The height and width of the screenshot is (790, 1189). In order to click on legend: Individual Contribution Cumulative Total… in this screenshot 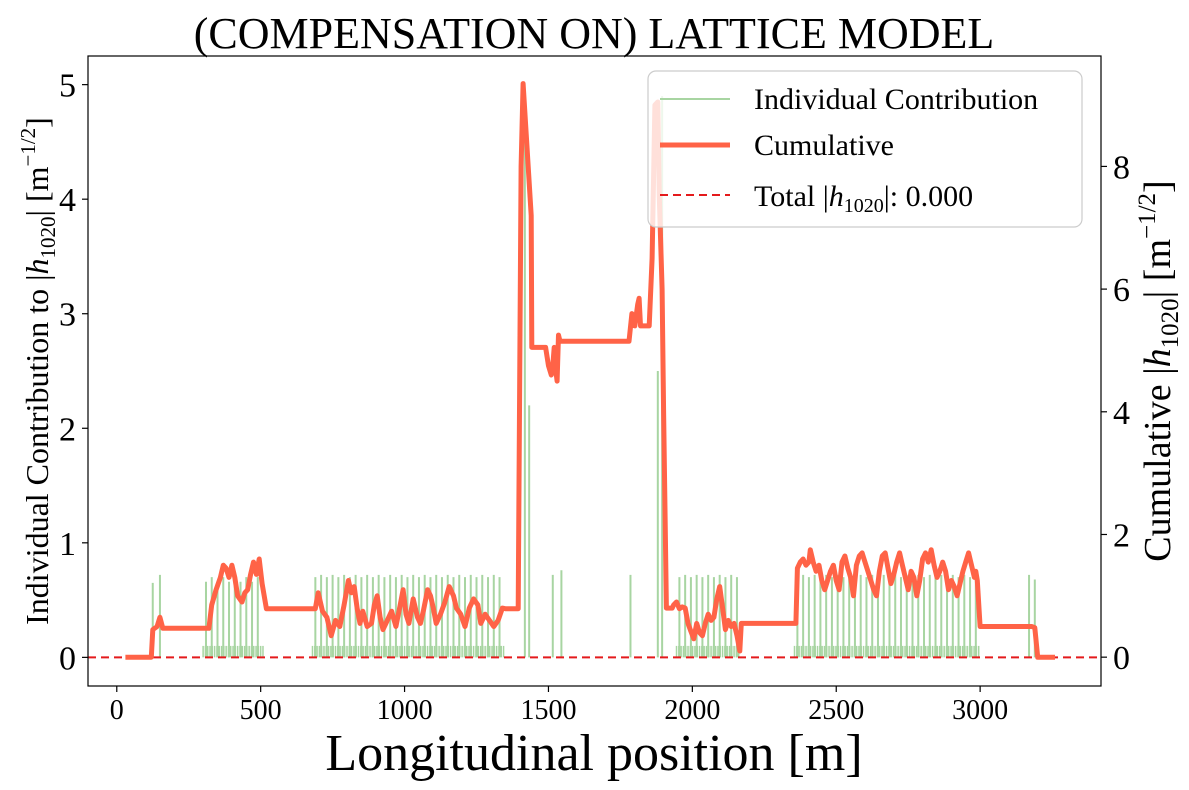, I will do `click(865, 149)`.